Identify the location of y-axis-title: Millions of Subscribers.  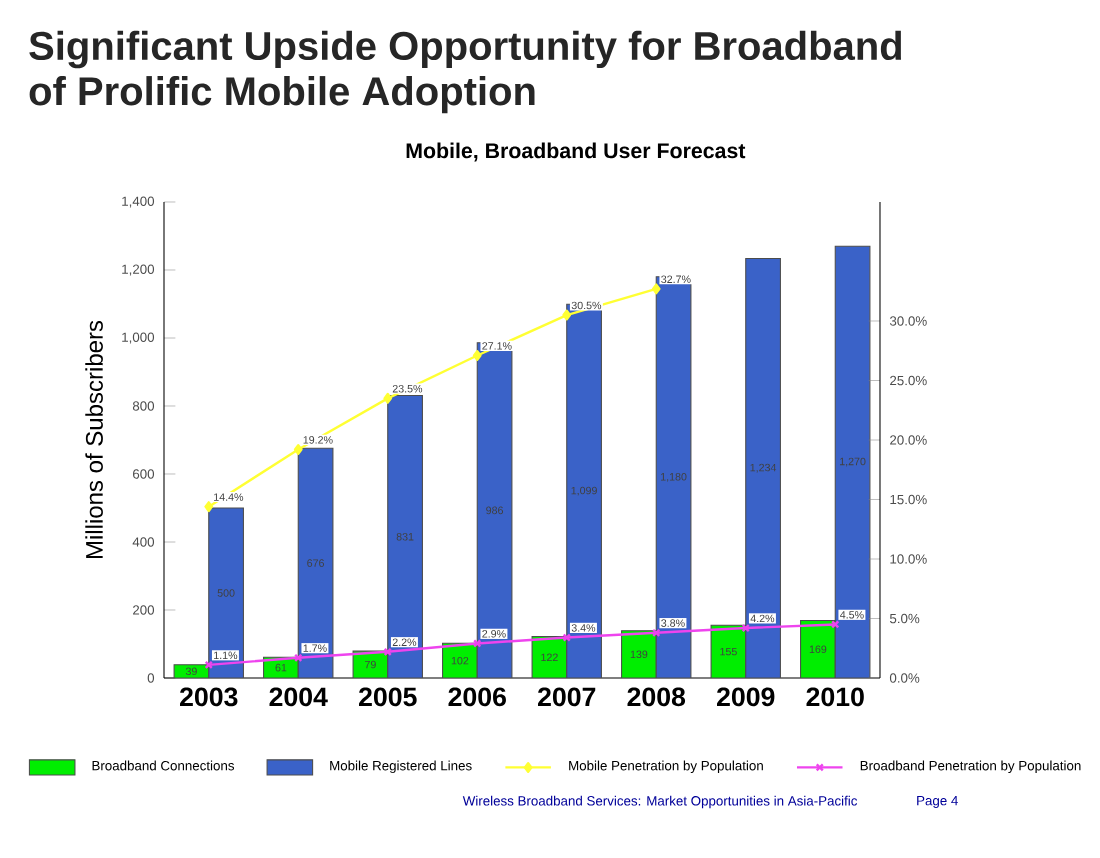
(94, 439).